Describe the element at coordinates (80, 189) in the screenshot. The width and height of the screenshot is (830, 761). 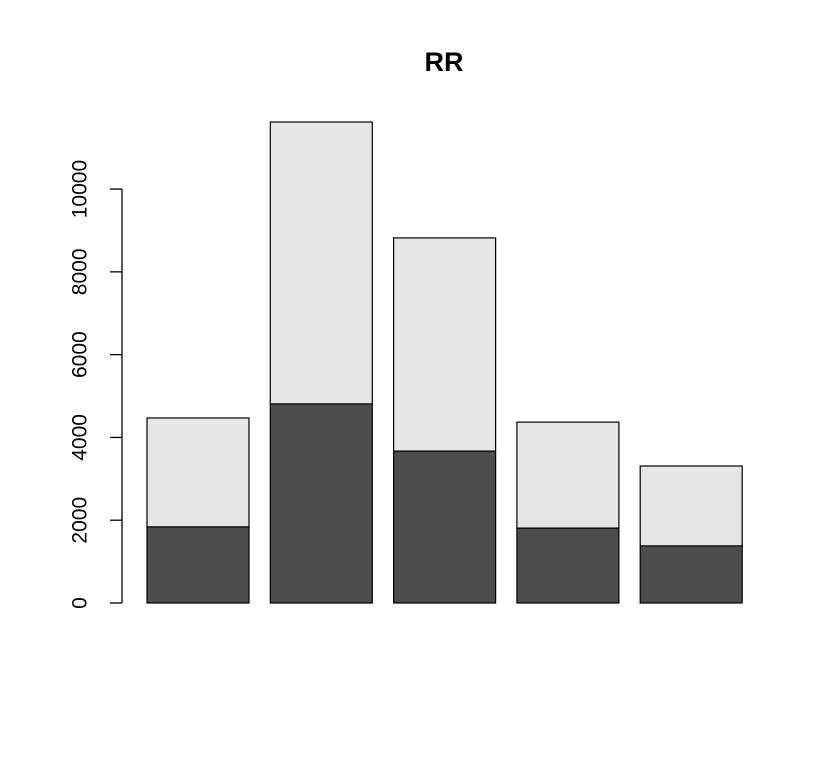
I see `y-tick-label: 10000` at that location.